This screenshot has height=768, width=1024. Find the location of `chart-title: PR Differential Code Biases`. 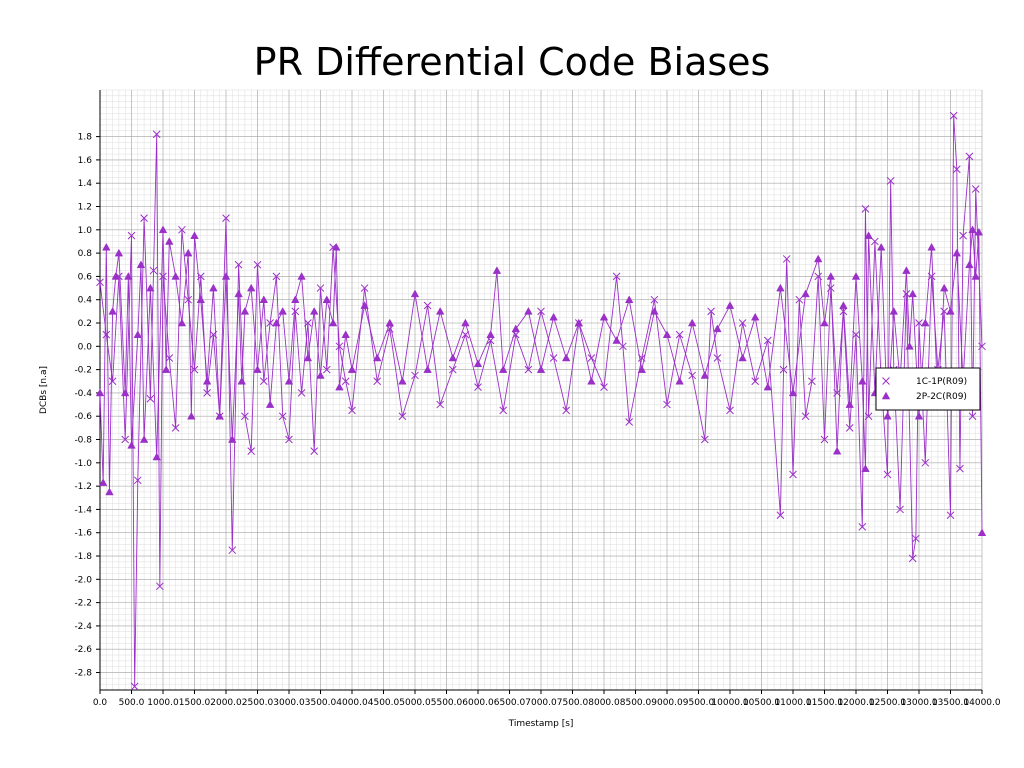

chart-title: PR Differential Code Biases is located at coordinates (512, 62).